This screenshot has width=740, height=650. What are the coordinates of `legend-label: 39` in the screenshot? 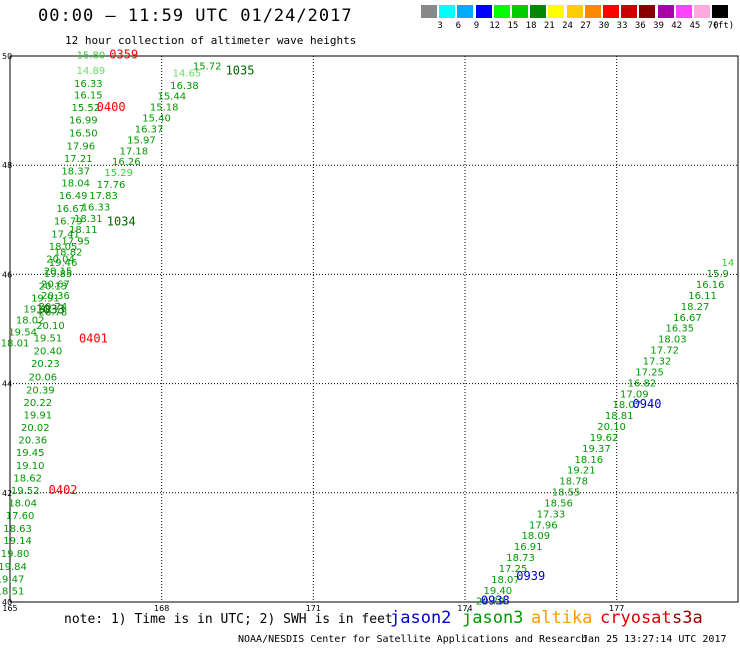 It's located at (658, 26).